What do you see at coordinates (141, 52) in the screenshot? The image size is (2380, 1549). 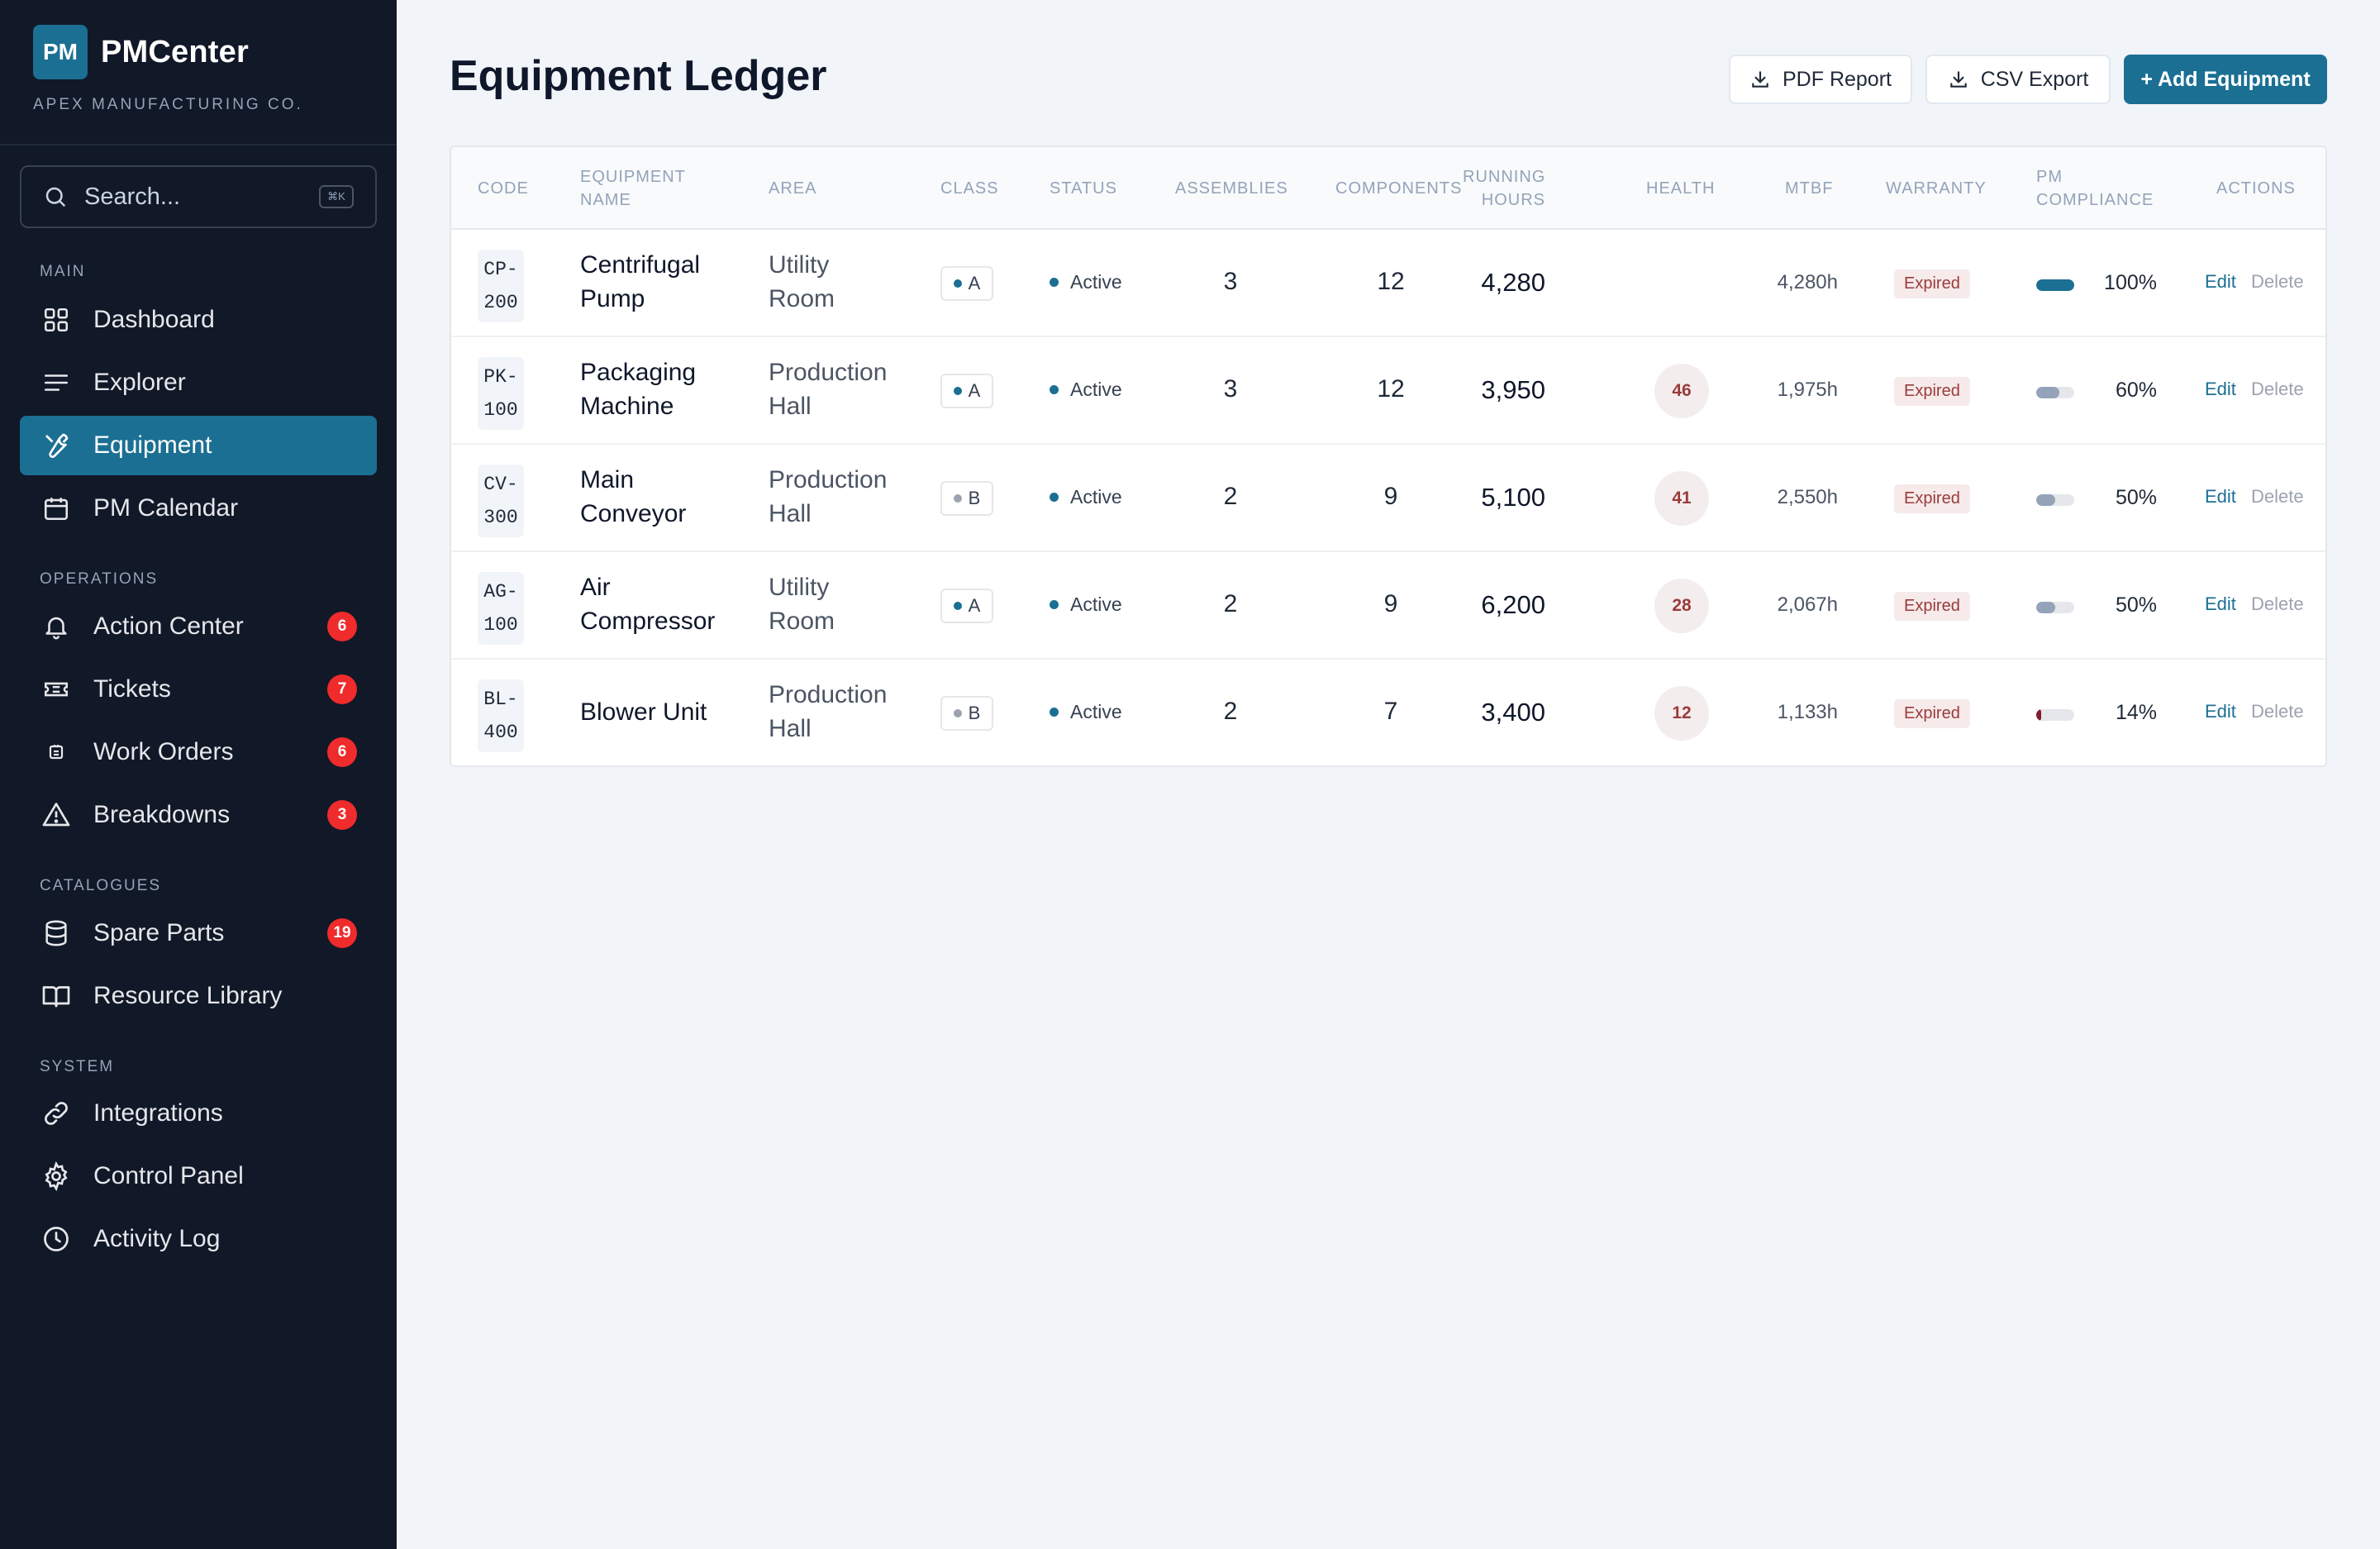 I see `brand: PM PMCenter` at bounding box center [141, 52].